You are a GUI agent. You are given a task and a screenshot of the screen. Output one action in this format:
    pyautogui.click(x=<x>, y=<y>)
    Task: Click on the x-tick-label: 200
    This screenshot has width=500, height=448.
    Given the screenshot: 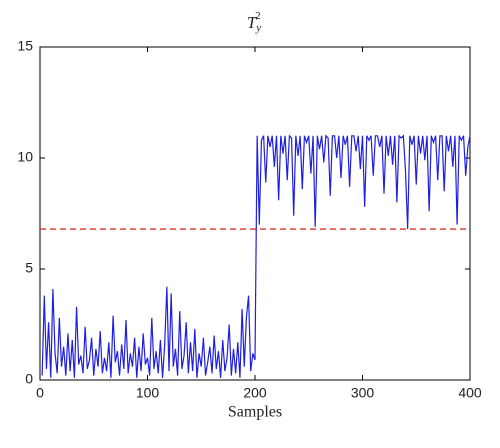 What is the action you would take?
    pyautogui.click(x=255, y=393)
    